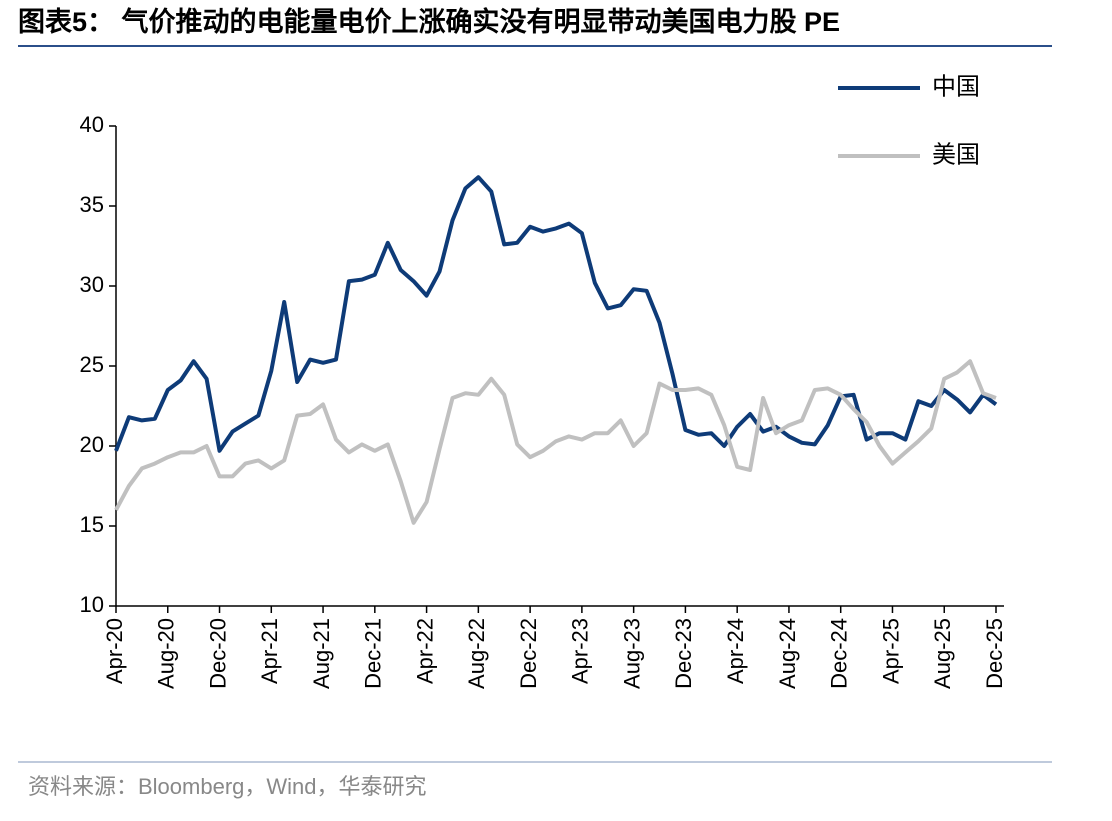 The height and width of the screenshot is (821, 1112). I want to click on x-tick-label: Apr-24, so click(735, 651).